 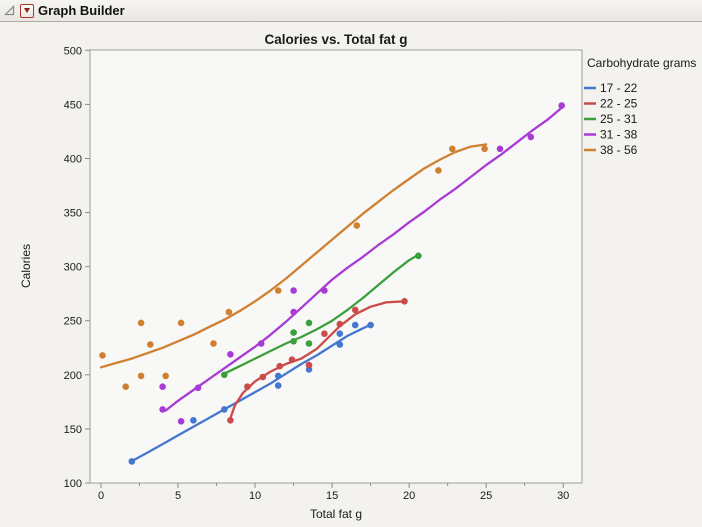 What do you see at coordinates (73, 214) in the screenshot?
I see `y-axis-tick-label: 350` at bounding box center [73, 214].